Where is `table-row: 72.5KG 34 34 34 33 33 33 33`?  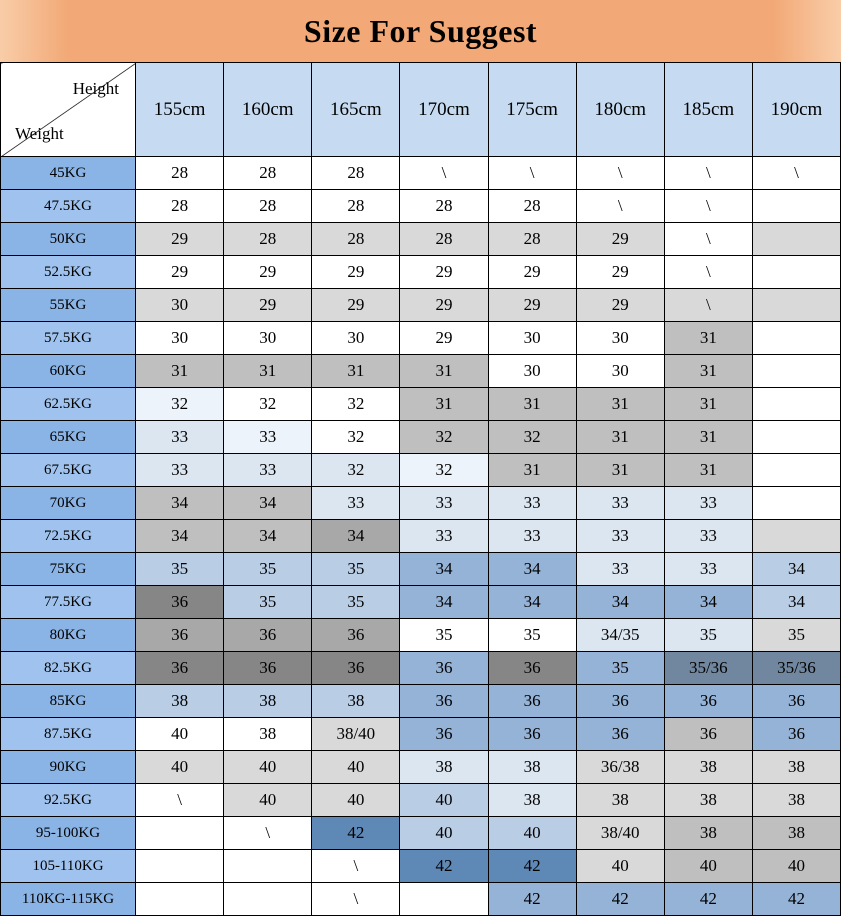 table-row: 72.5KG 34 34 34 33 33 33 33 is located at coordinates (420, 536).